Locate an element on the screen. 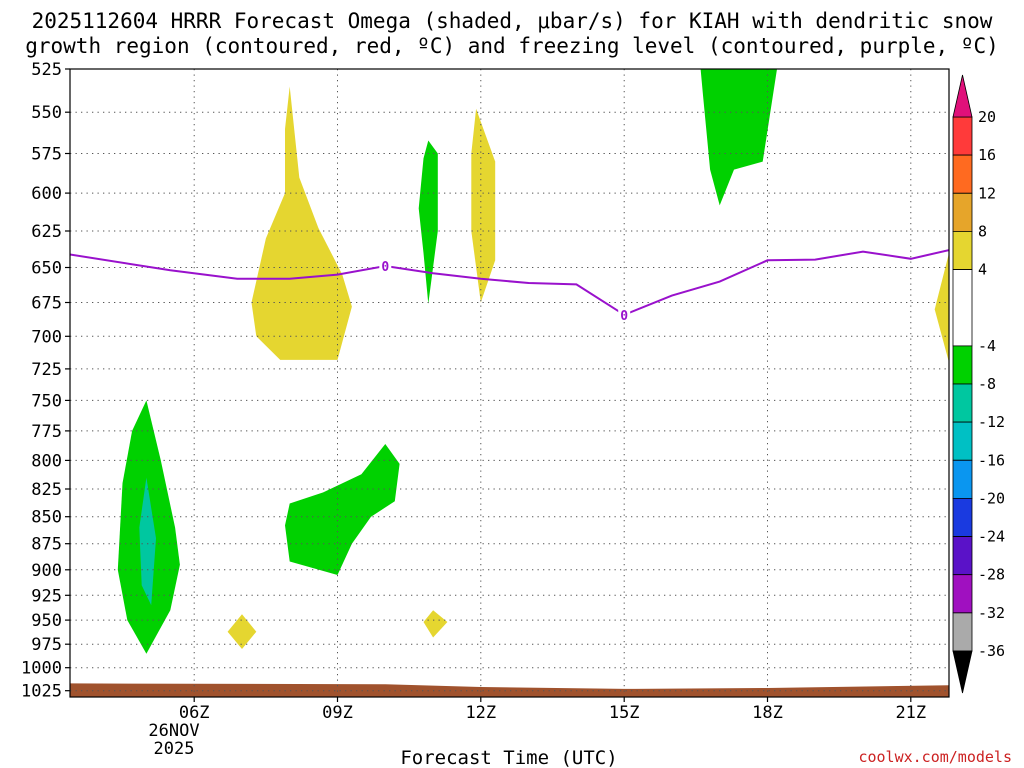 The height and width of the screenshot is (768, 1024). y-tick-label-625: 625 is located at coordinates (46, 232).